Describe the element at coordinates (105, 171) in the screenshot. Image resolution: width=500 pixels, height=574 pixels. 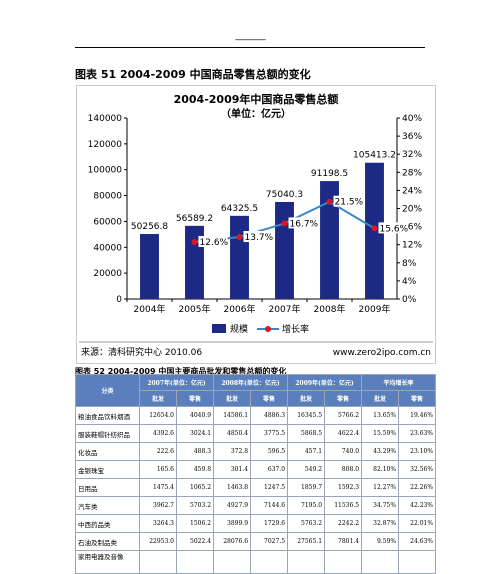
I see `left-tick-label: 100000` at that location.